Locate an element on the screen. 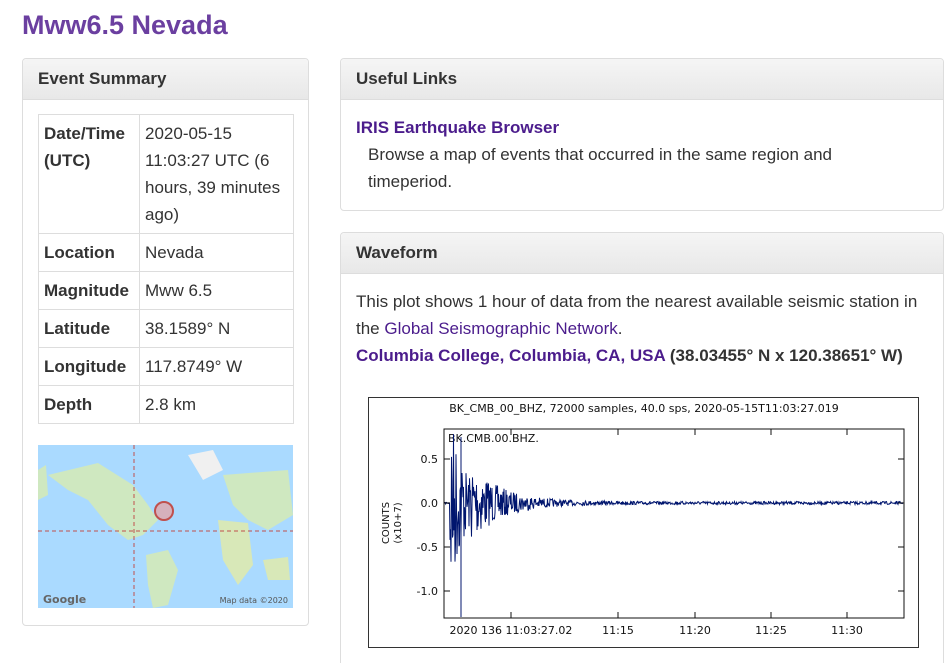  row-label: Date/Time (UTC) is located at coordinates (89, 174).